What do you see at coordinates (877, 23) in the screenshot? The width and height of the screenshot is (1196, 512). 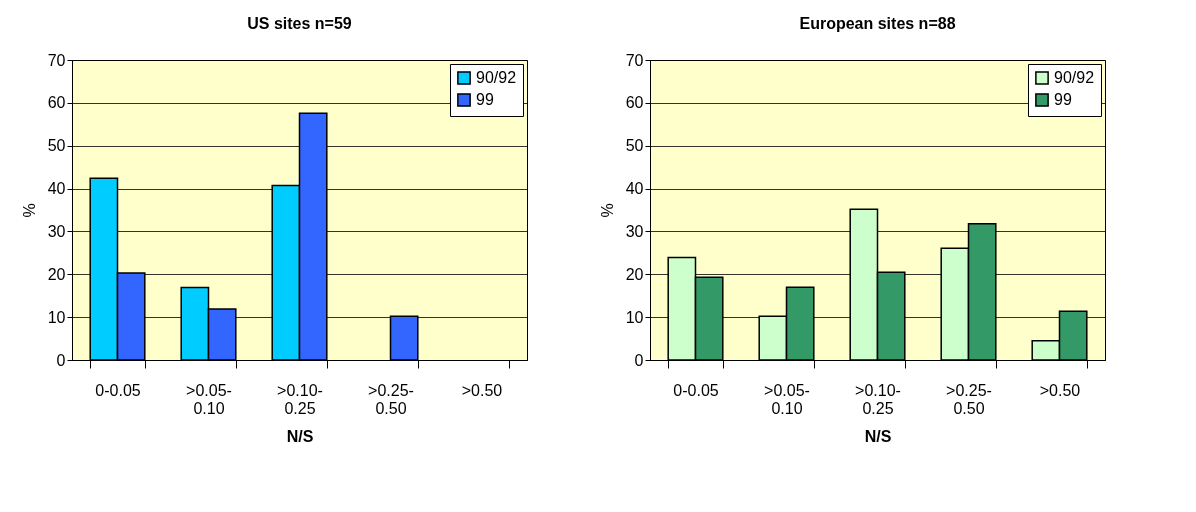 I see `chart-title: European sites n=88` at bounding box center [877, 23].